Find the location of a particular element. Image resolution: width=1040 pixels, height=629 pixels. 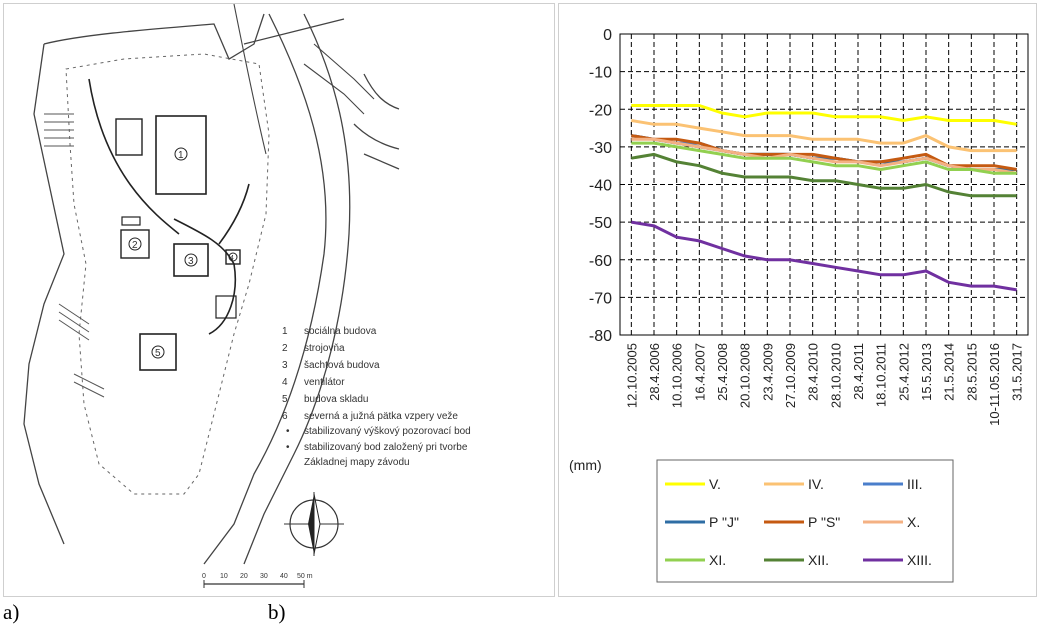

x-tick-label: 28.4.2011 is located at coordinates (858, 371).